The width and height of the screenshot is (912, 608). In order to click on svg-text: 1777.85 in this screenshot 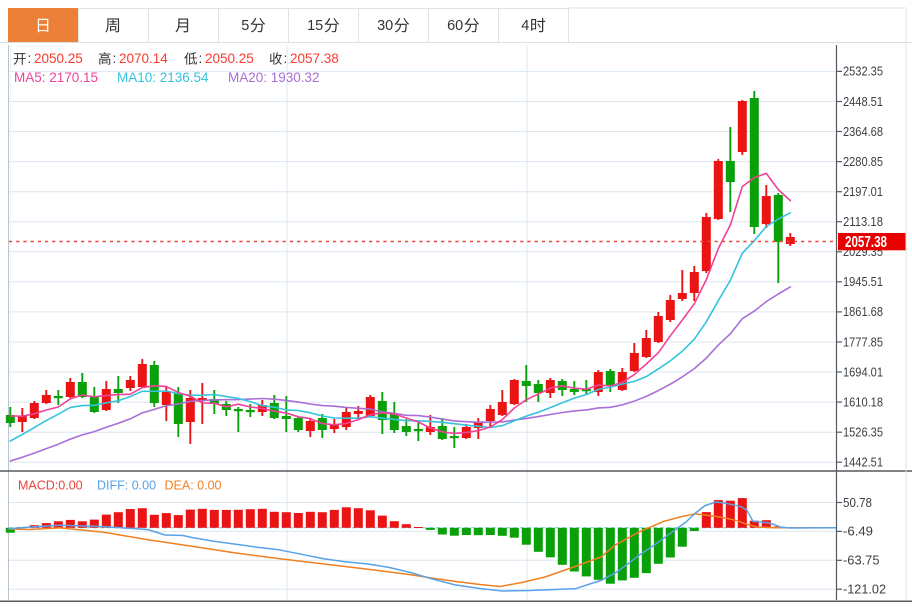, I will do `click(863, 341)`.